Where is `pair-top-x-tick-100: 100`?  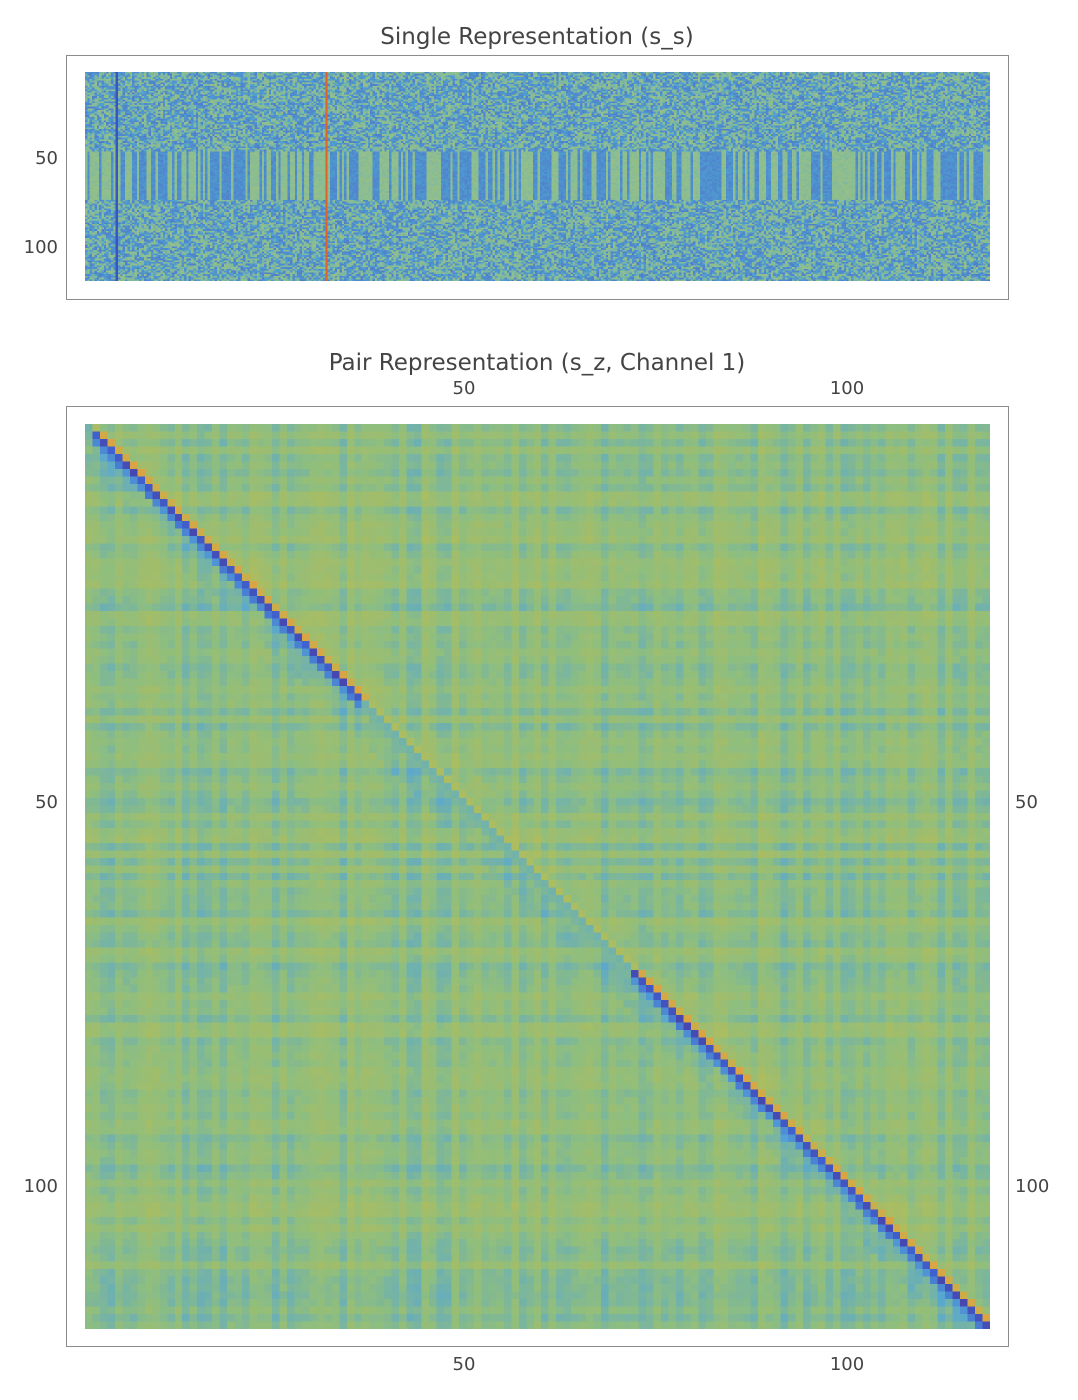
pair-top-x-tick-100: 100 is located at coordinates (847, 388).